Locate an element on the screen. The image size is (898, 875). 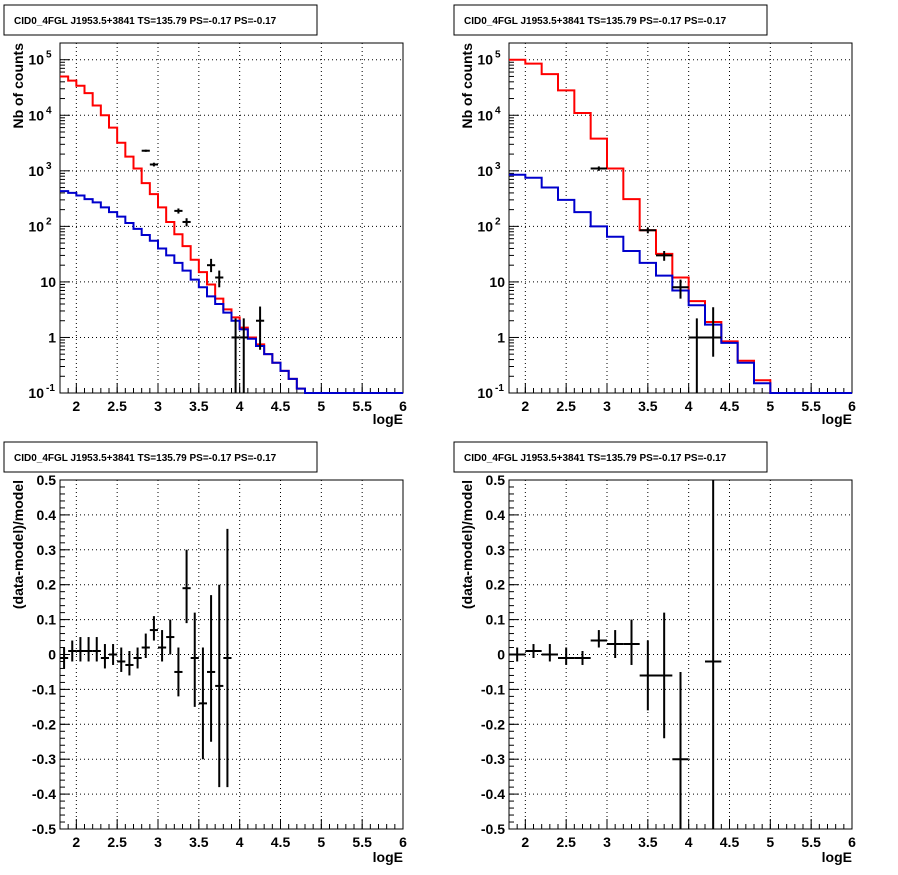
ticks is located at coordinates (680, 226).